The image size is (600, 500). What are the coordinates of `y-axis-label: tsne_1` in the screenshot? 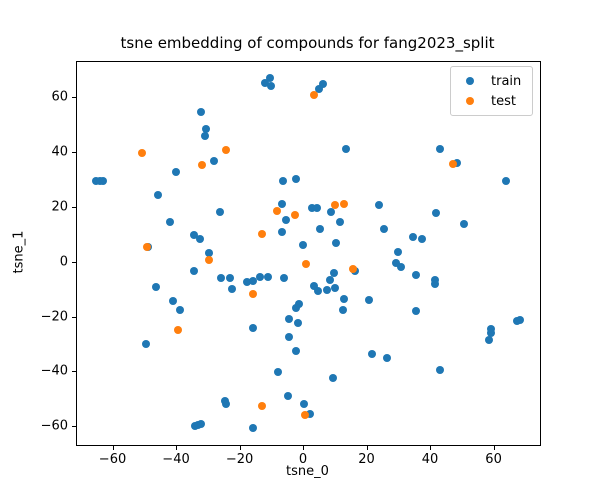 It's located at (19, 252).